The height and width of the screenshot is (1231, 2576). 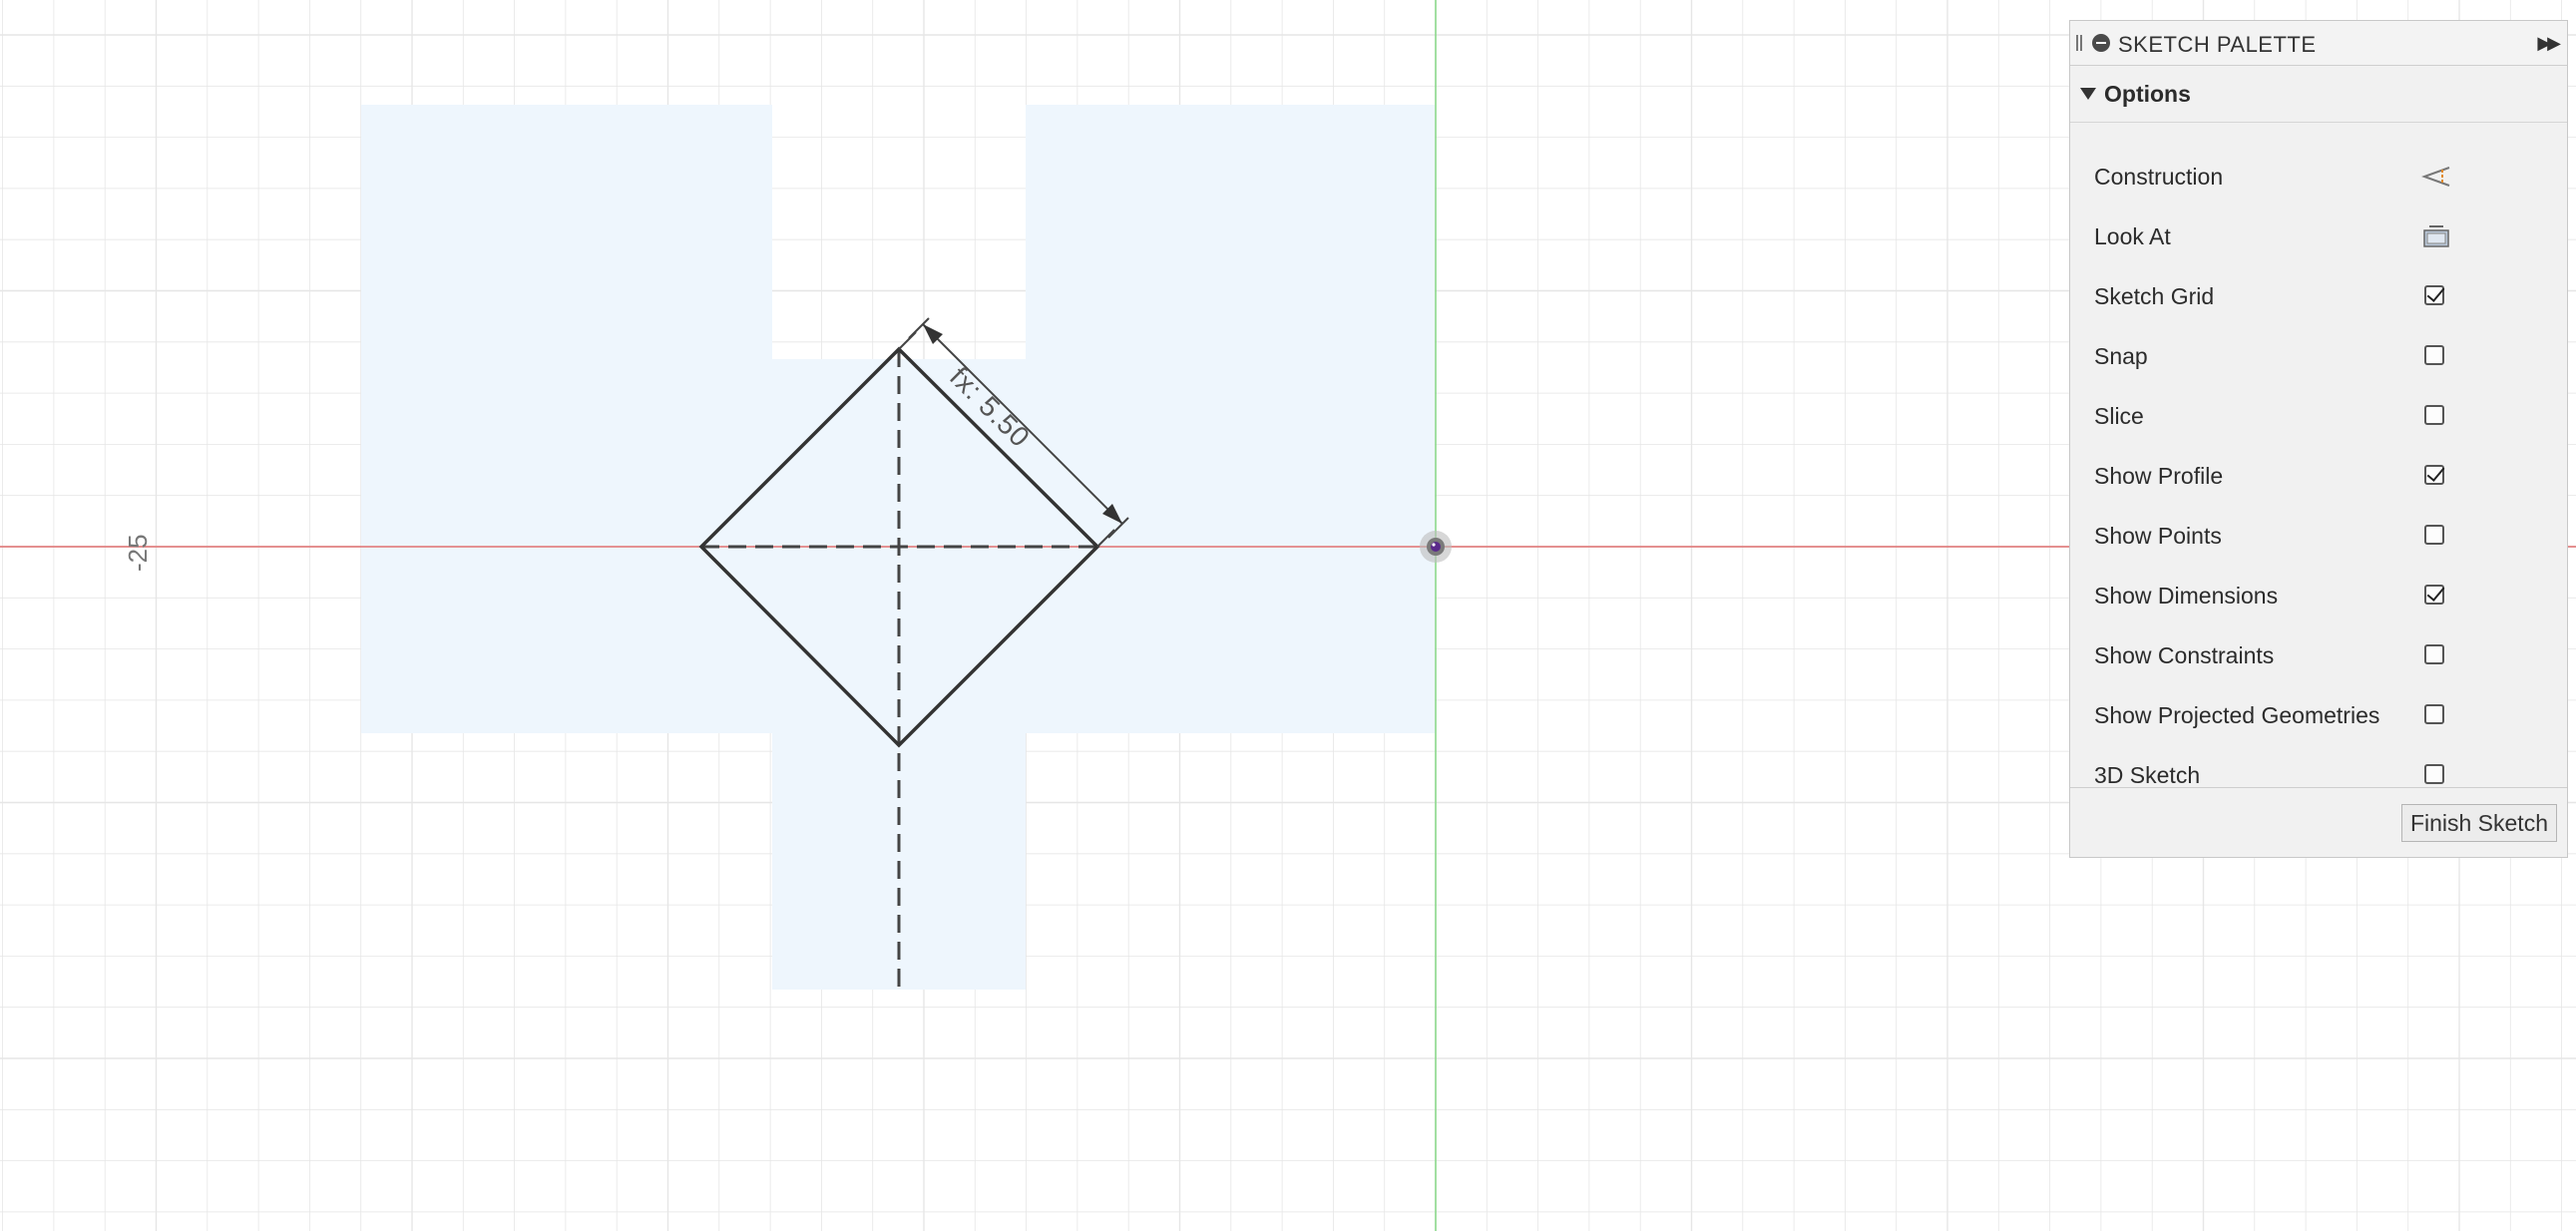 I want to click on option-slice: Slice, so click(x=2318, y=417).